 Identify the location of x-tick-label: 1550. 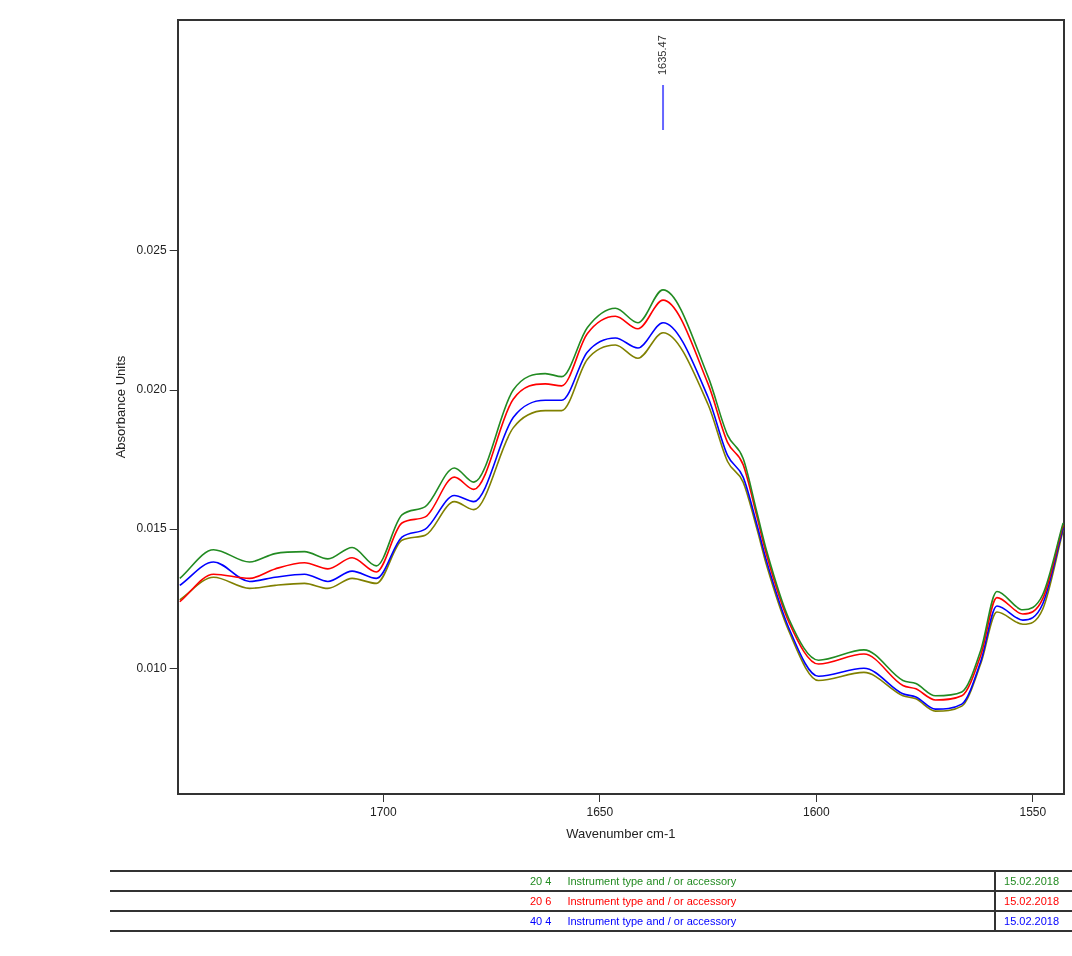
(1033, 811).